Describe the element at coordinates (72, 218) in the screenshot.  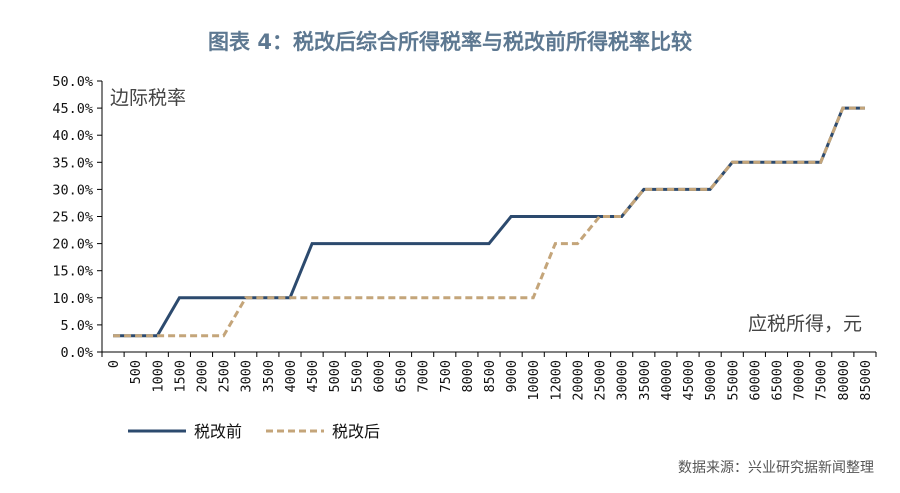
I see `y-tick-label: 25.0%` at that location.